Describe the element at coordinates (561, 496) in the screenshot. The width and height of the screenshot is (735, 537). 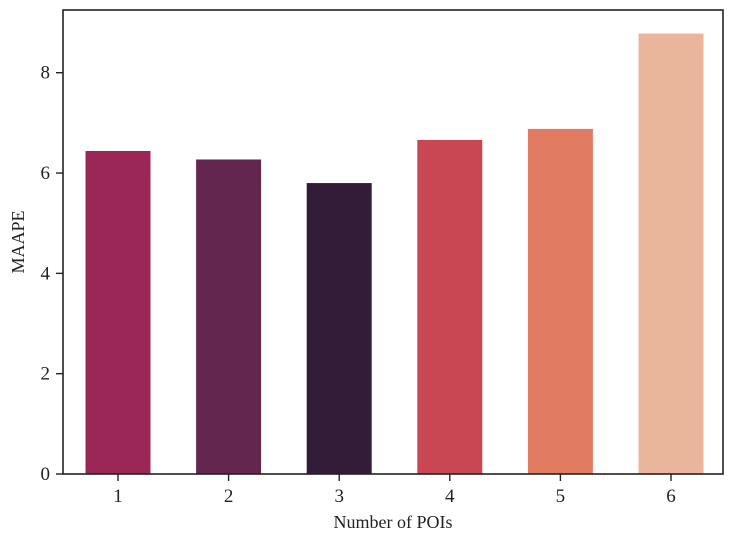
I see `x-tick-label-5: 5` at that location.